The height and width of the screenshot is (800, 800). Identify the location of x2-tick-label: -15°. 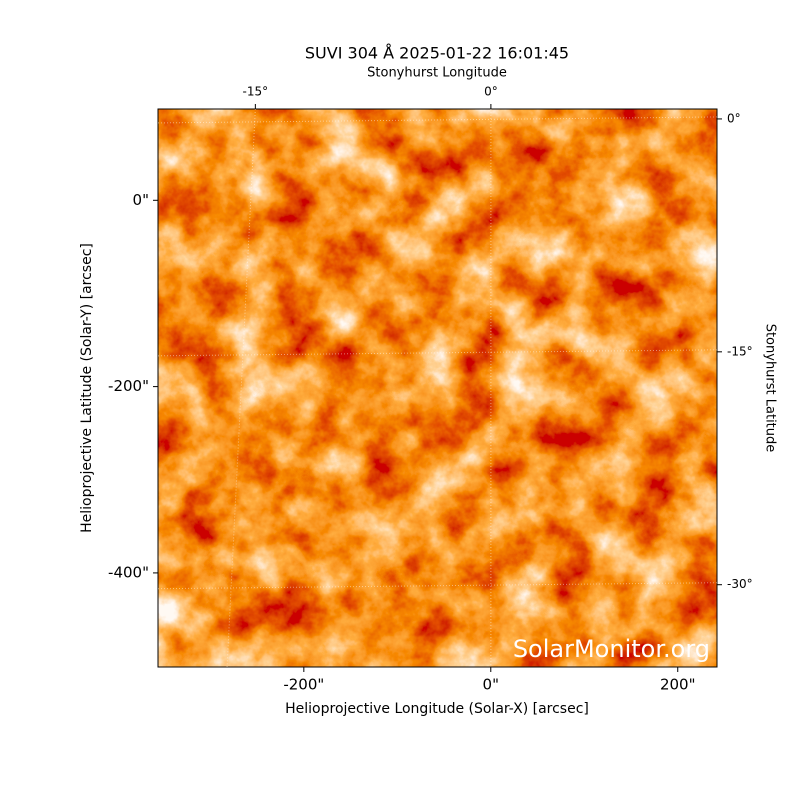
(256, 92).